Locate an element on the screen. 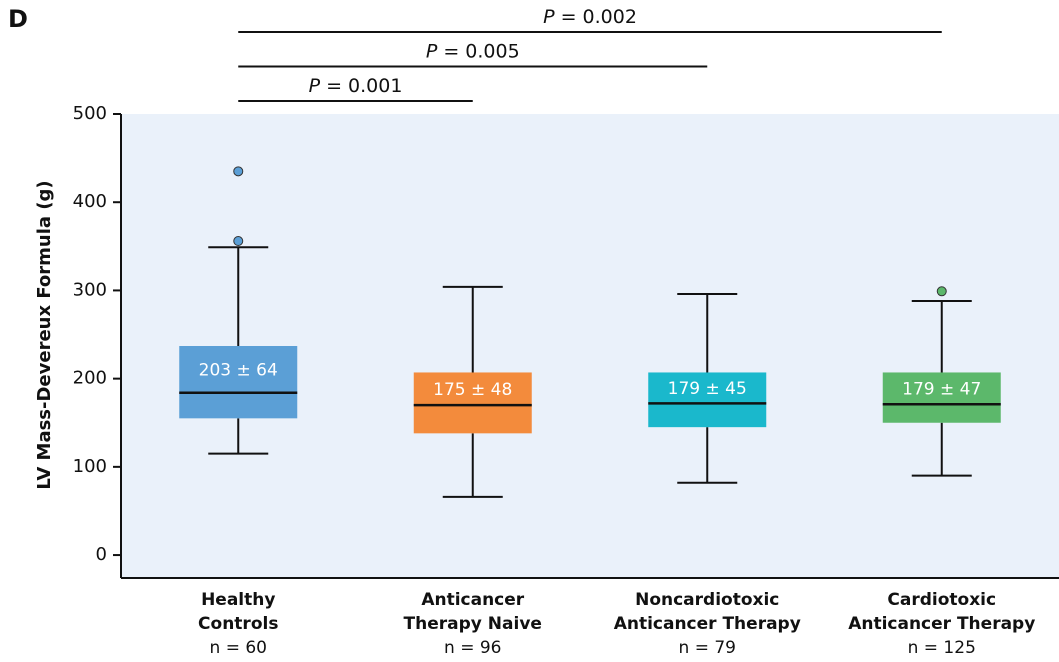  y-tick-label: 100 is located at coordinates (90, 466).